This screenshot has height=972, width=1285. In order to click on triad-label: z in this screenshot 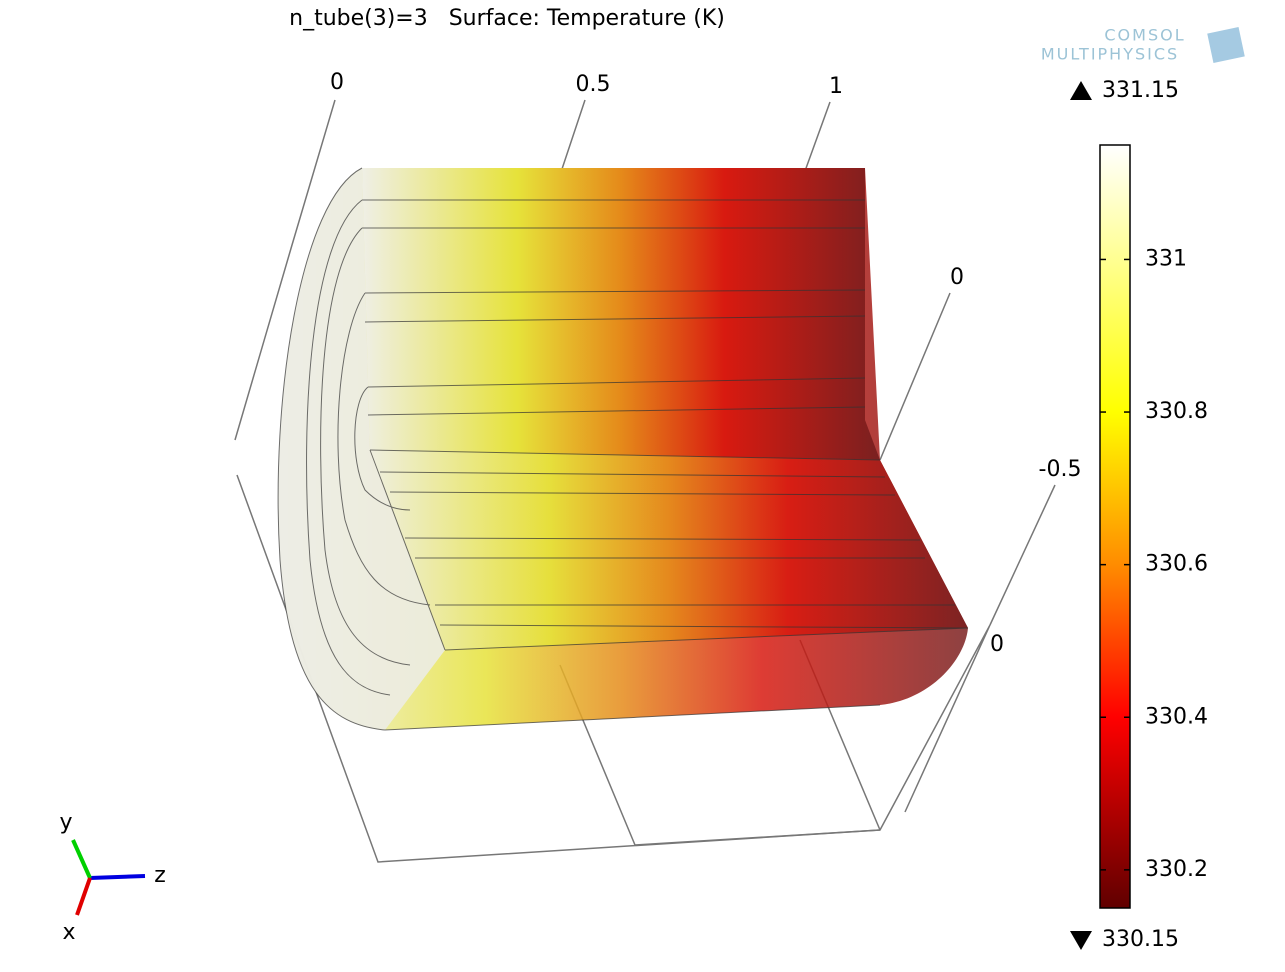, I will do `click(160, 875)`.